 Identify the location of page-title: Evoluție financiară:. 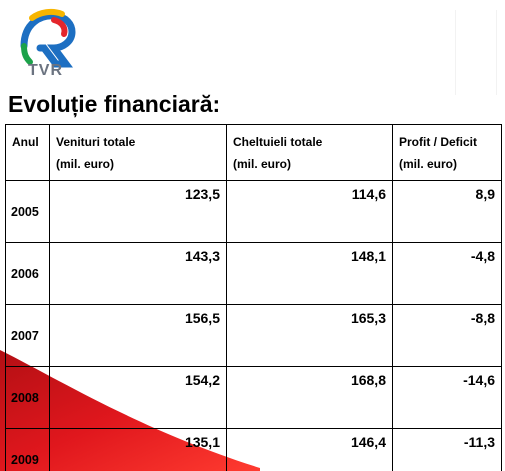
(114, 104).